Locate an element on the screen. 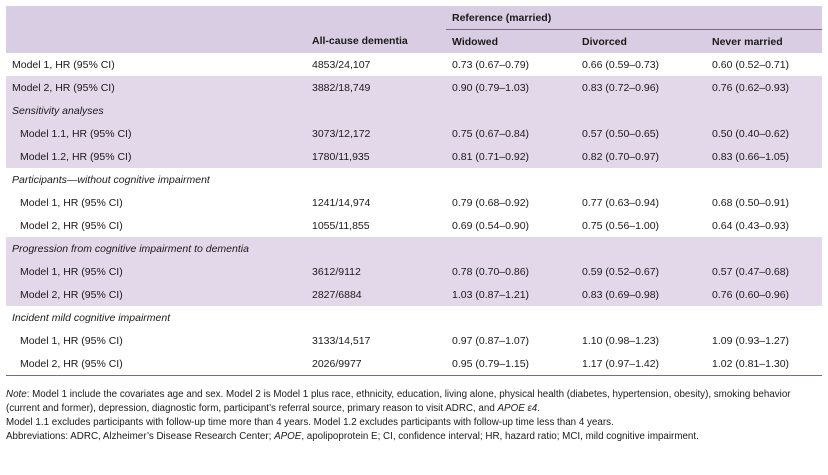 The image size is (828, 475). cell-never-married: 0.76 (0.60–0.96) is located at coordinates (764, 294).